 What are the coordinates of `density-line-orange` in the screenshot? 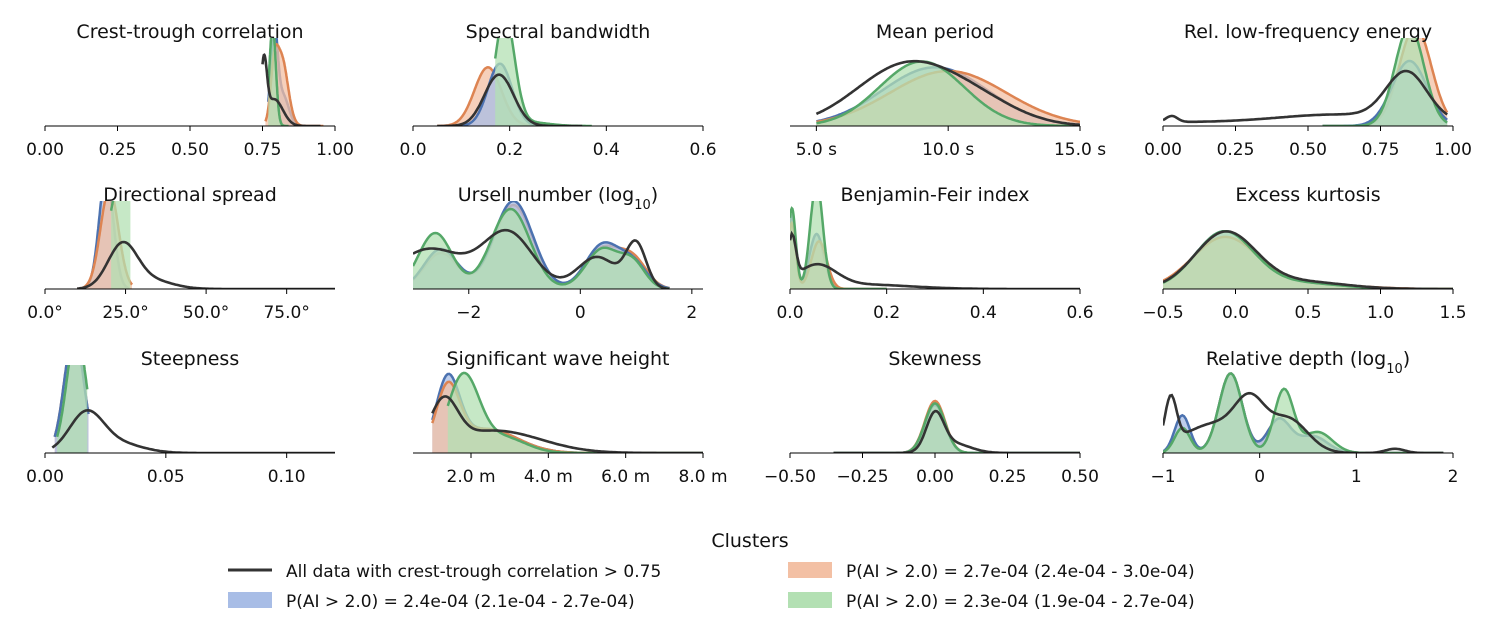 It's located at (956, 426).